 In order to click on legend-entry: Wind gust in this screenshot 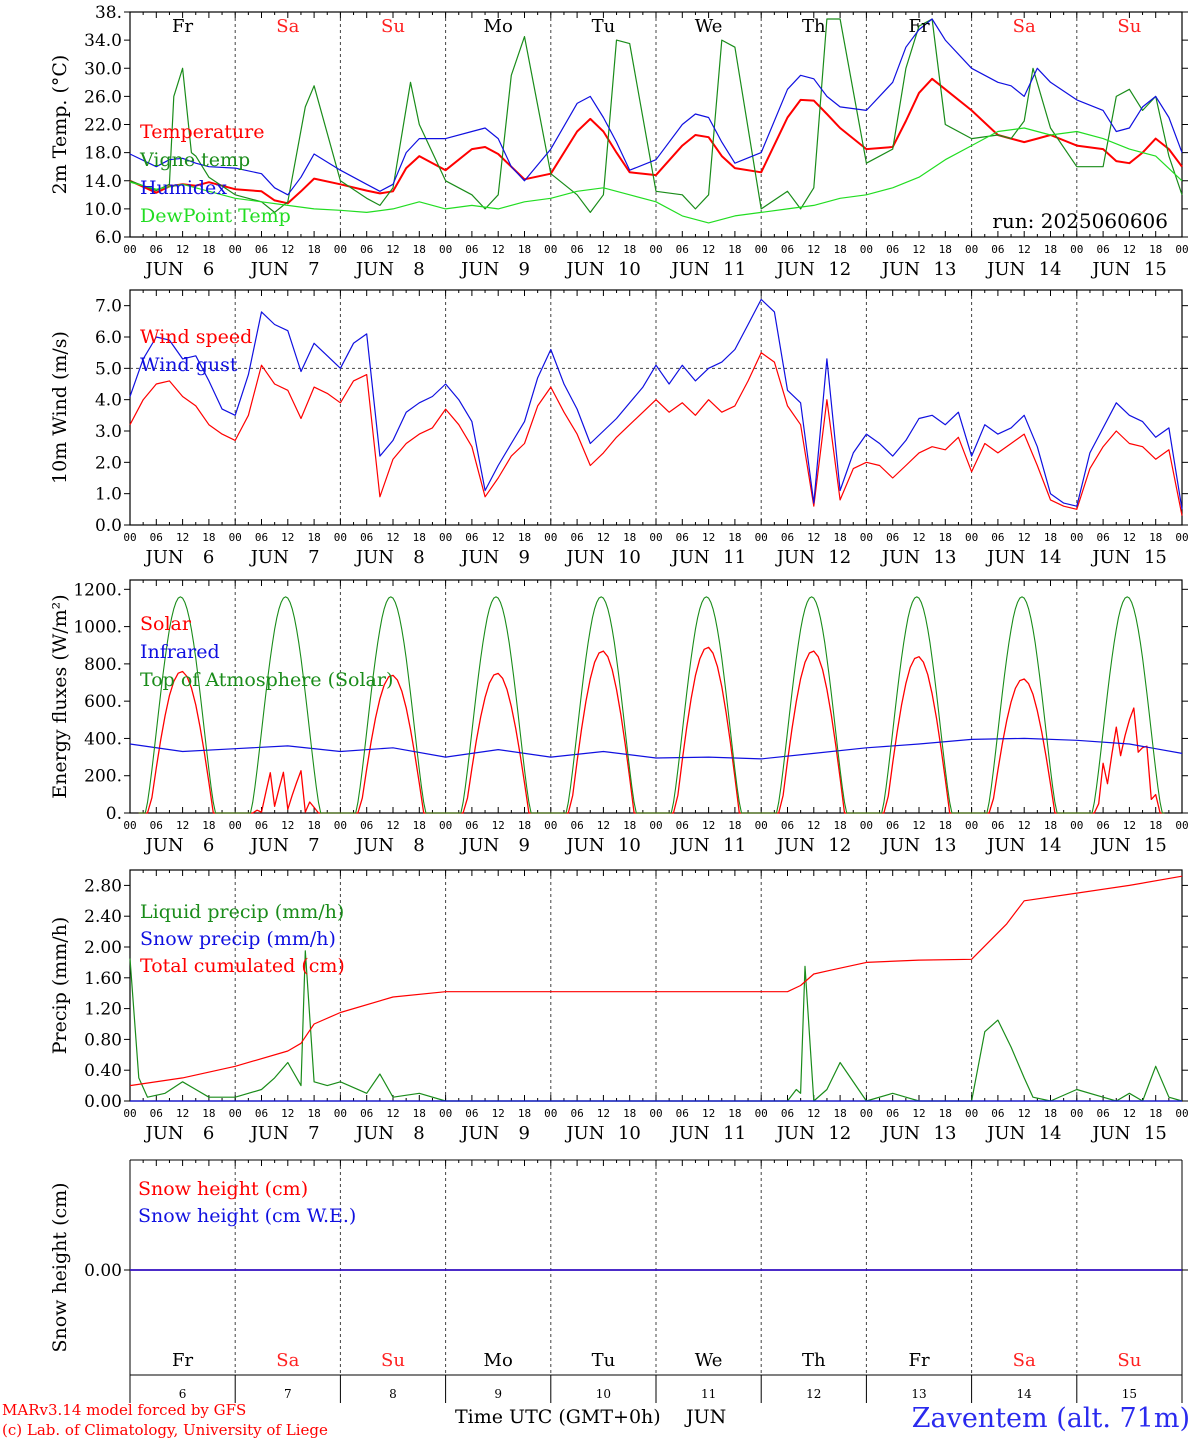, I will do `click(189, 365)`.